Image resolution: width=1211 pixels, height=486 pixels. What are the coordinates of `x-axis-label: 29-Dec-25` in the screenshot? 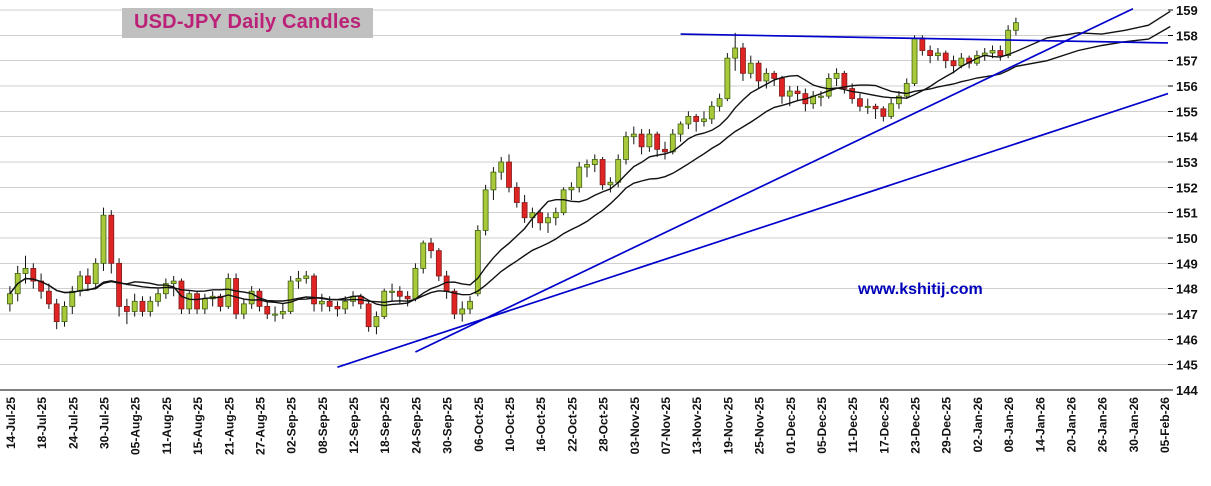 It's located at (947, 425).